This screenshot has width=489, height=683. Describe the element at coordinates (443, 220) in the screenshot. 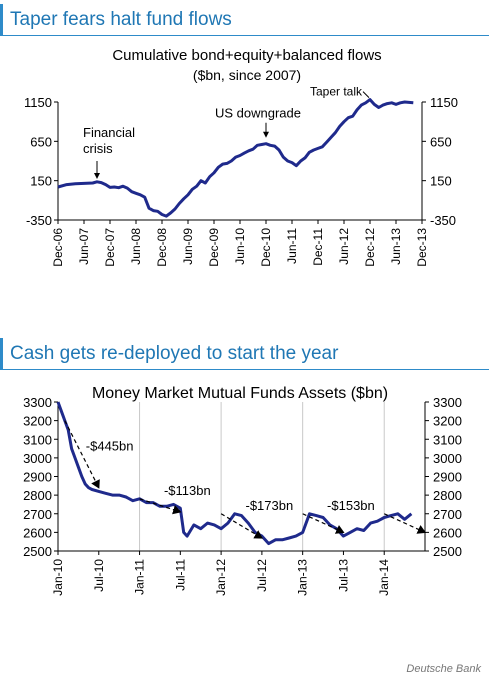

I see `chart1-ytick-label-right: -350` at that location.